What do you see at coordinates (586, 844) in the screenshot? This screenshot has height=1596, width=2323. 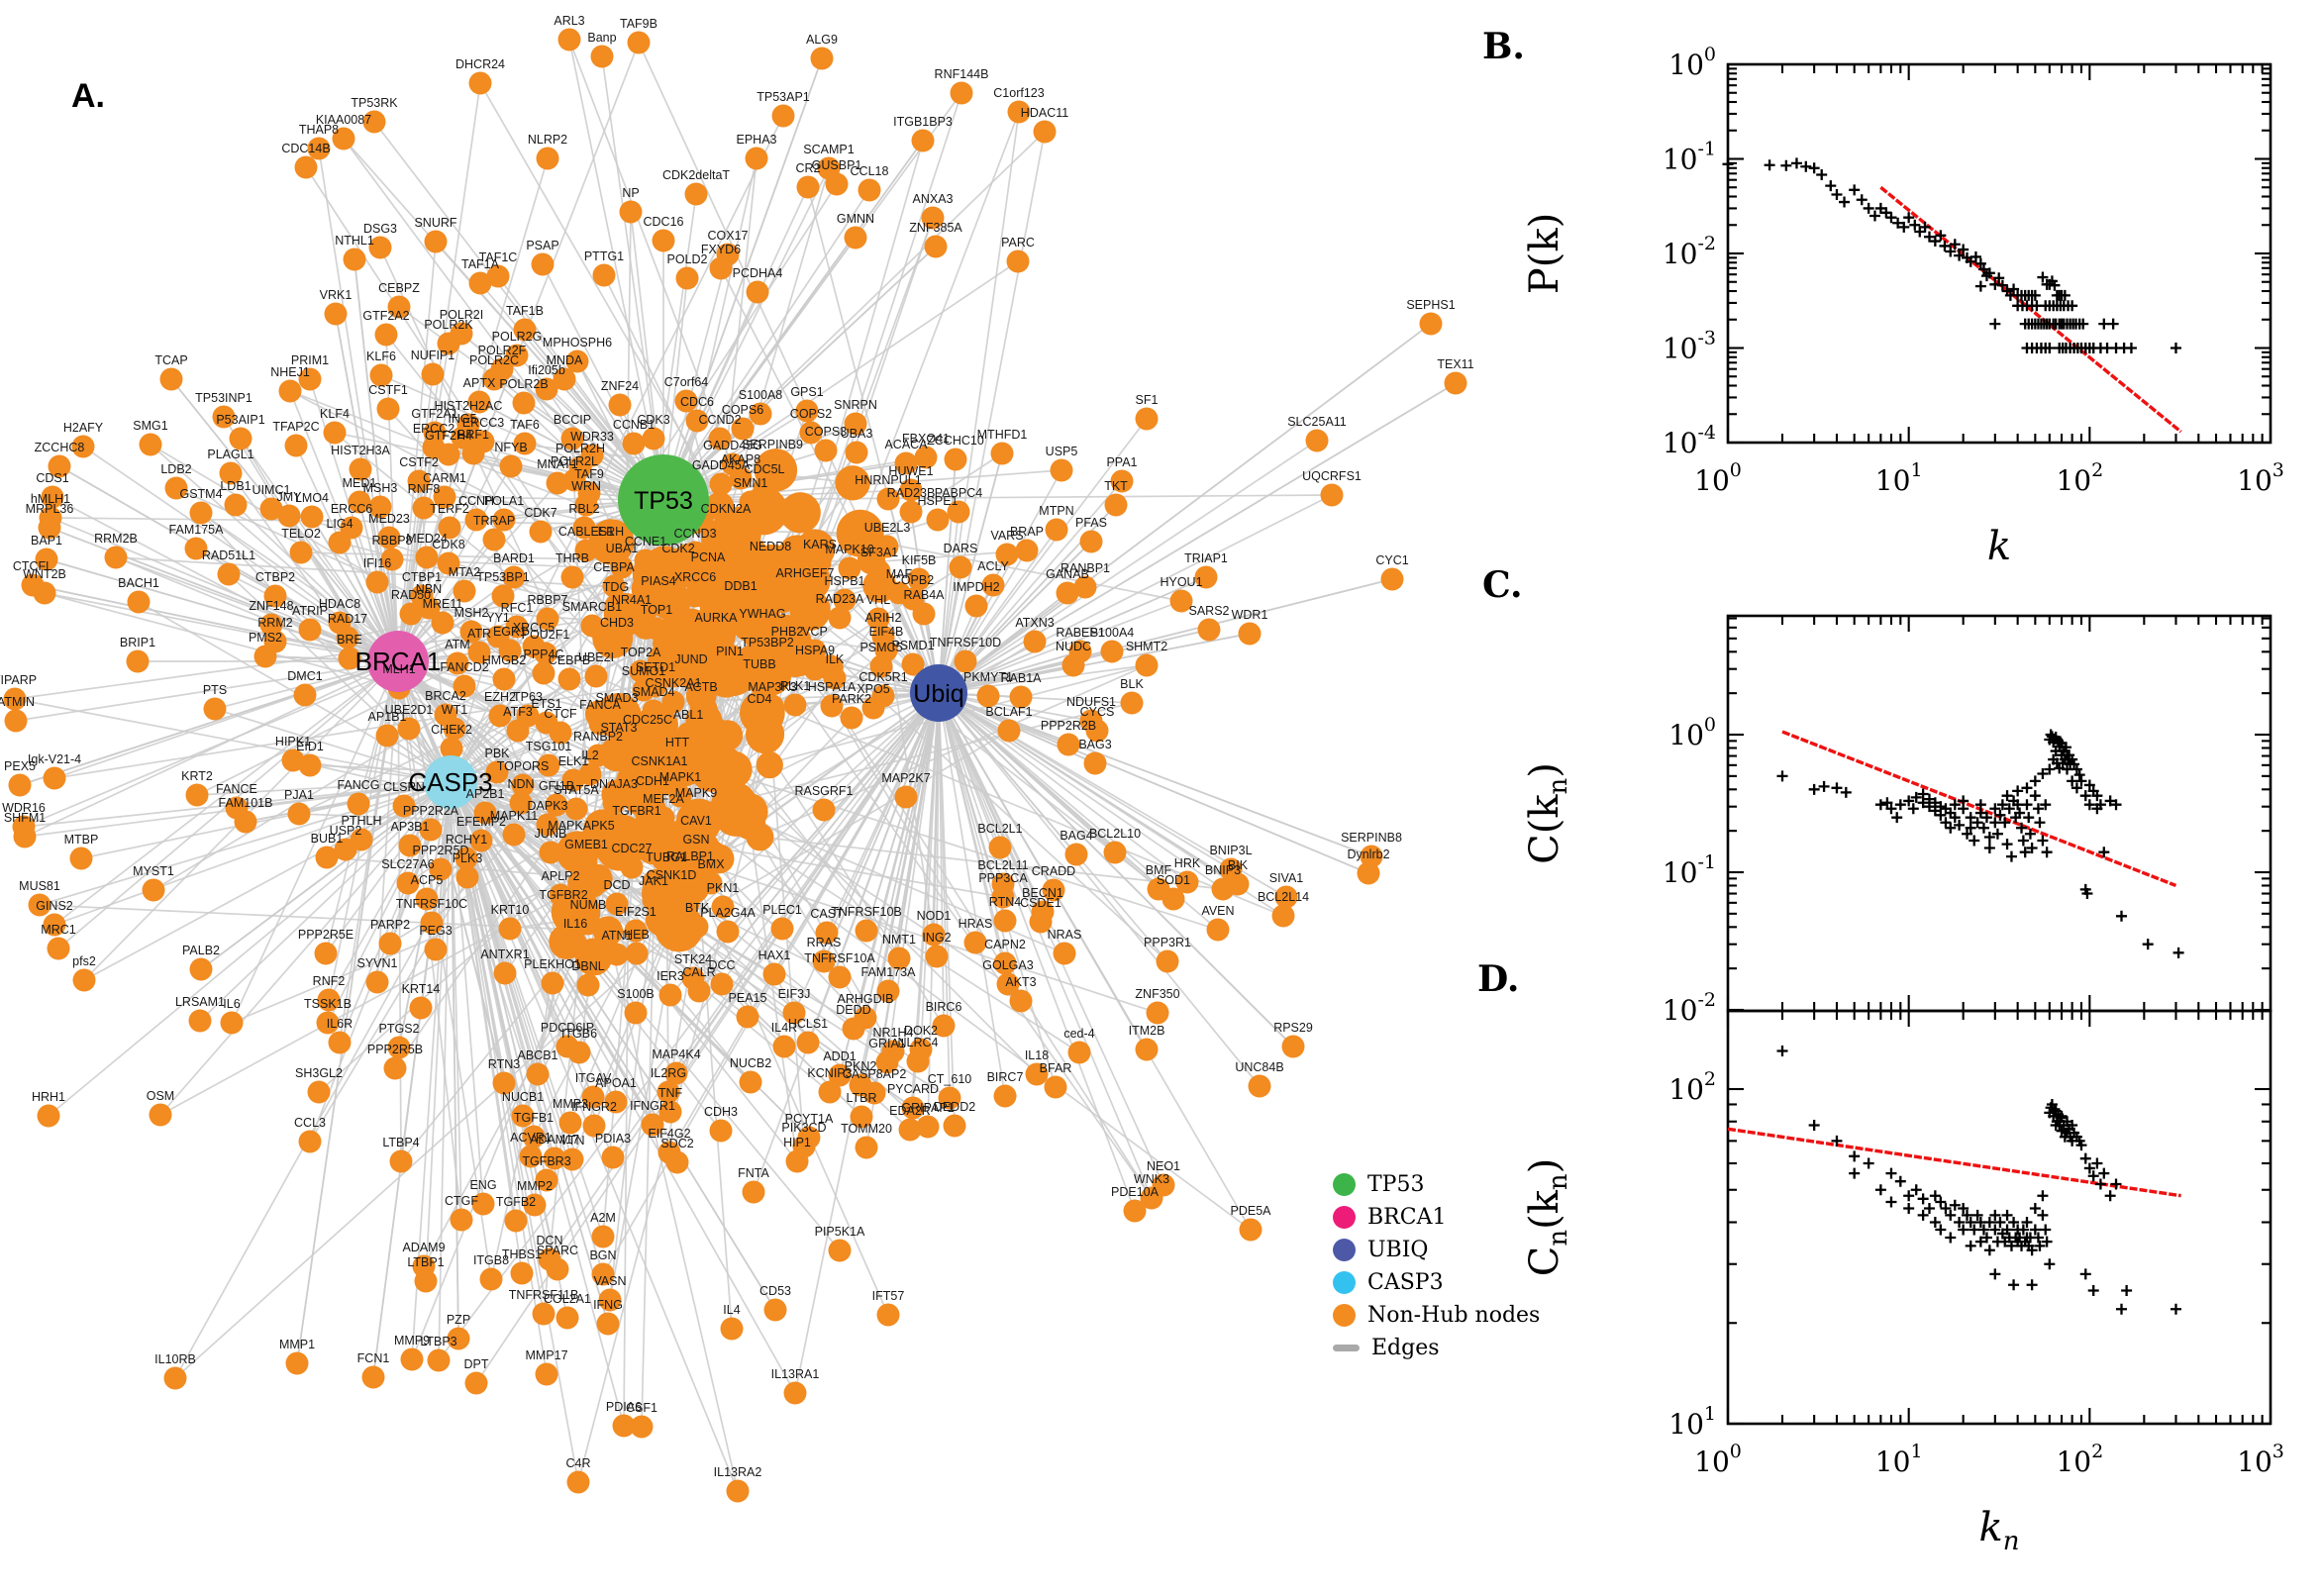 I see `network-node-label: GMEB1` at bounding box center [586, 844].